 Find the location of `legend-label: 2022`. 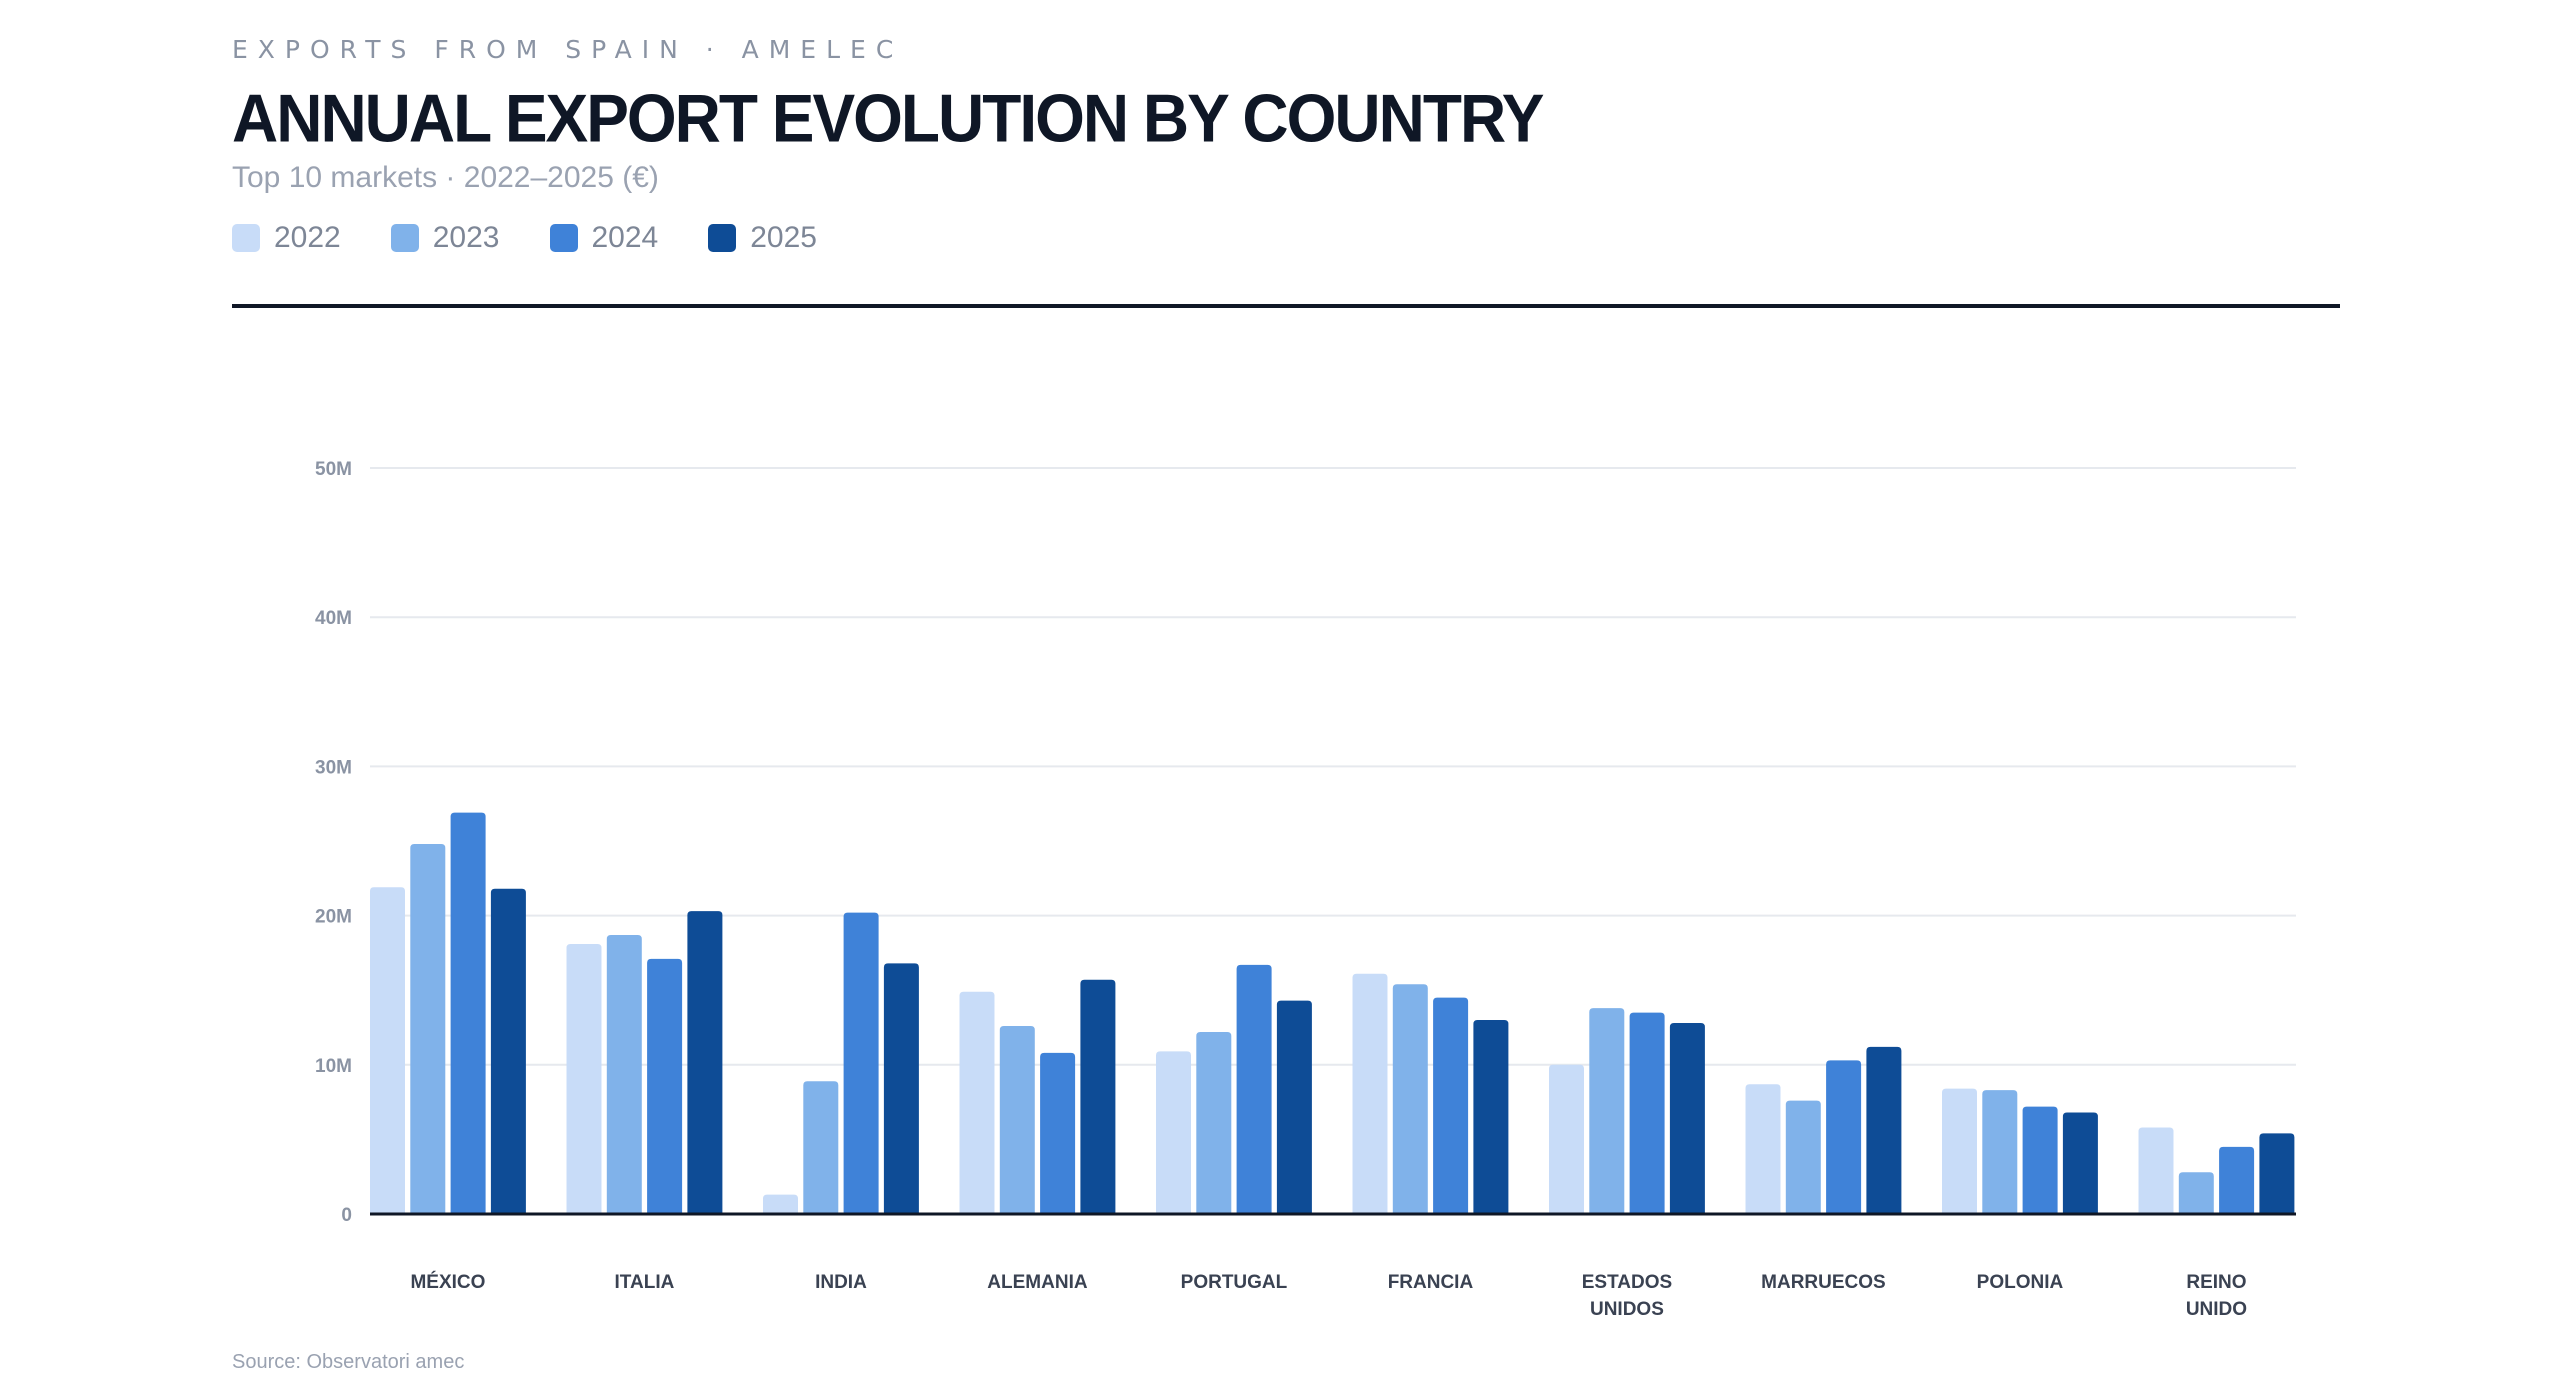

legend-label: 2022 is located at coordinates (307, 237).